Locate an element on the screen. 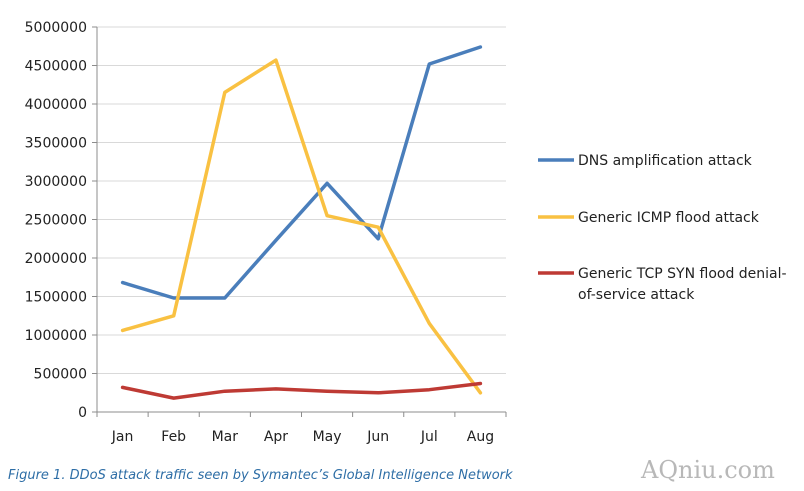 This screenshot has height=491, width=804. x-tick-label: Mar is located at coordinates (225, 437).